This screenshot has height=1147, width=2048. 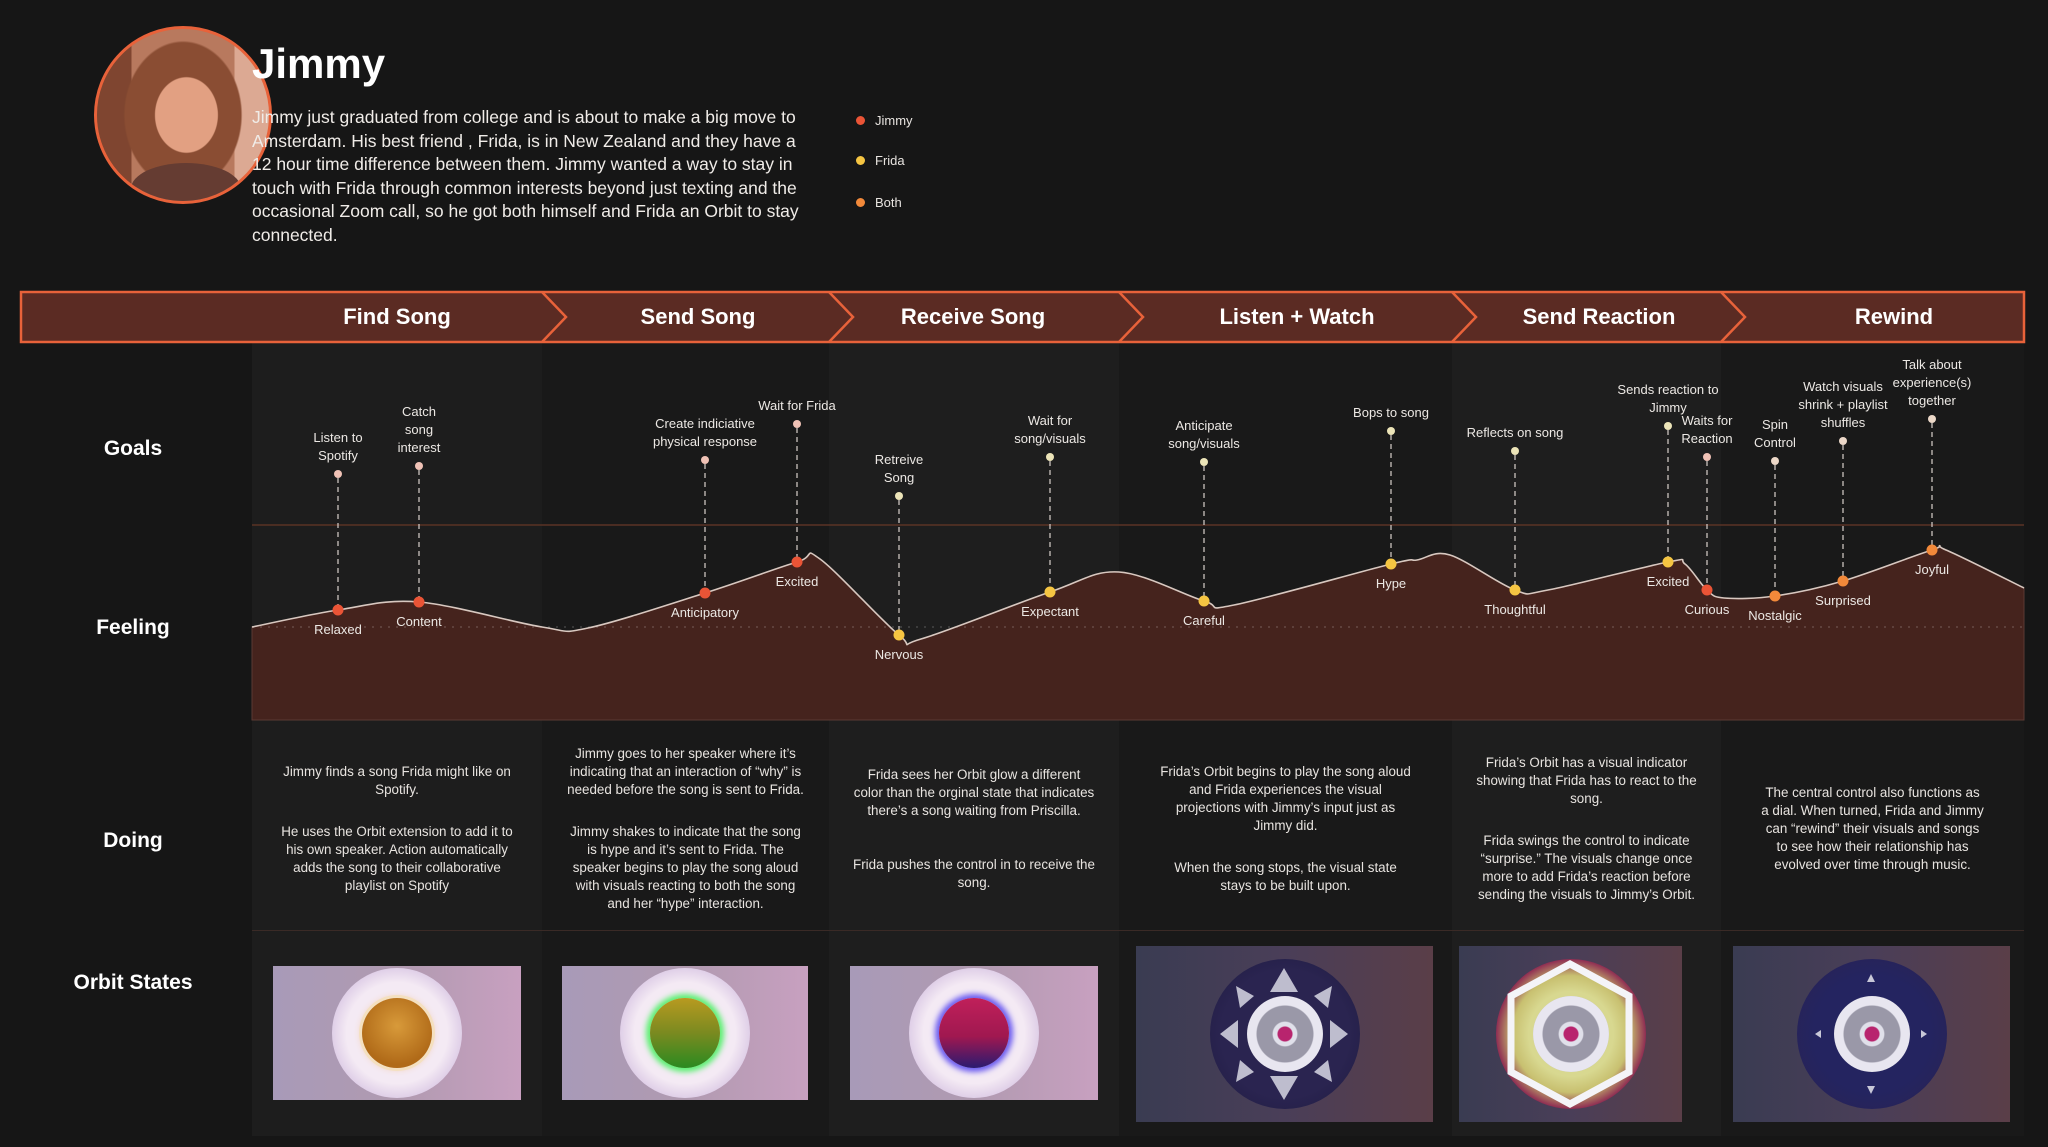 I want to click on orbit-state-purple-image, so click(x=974, y=1033).